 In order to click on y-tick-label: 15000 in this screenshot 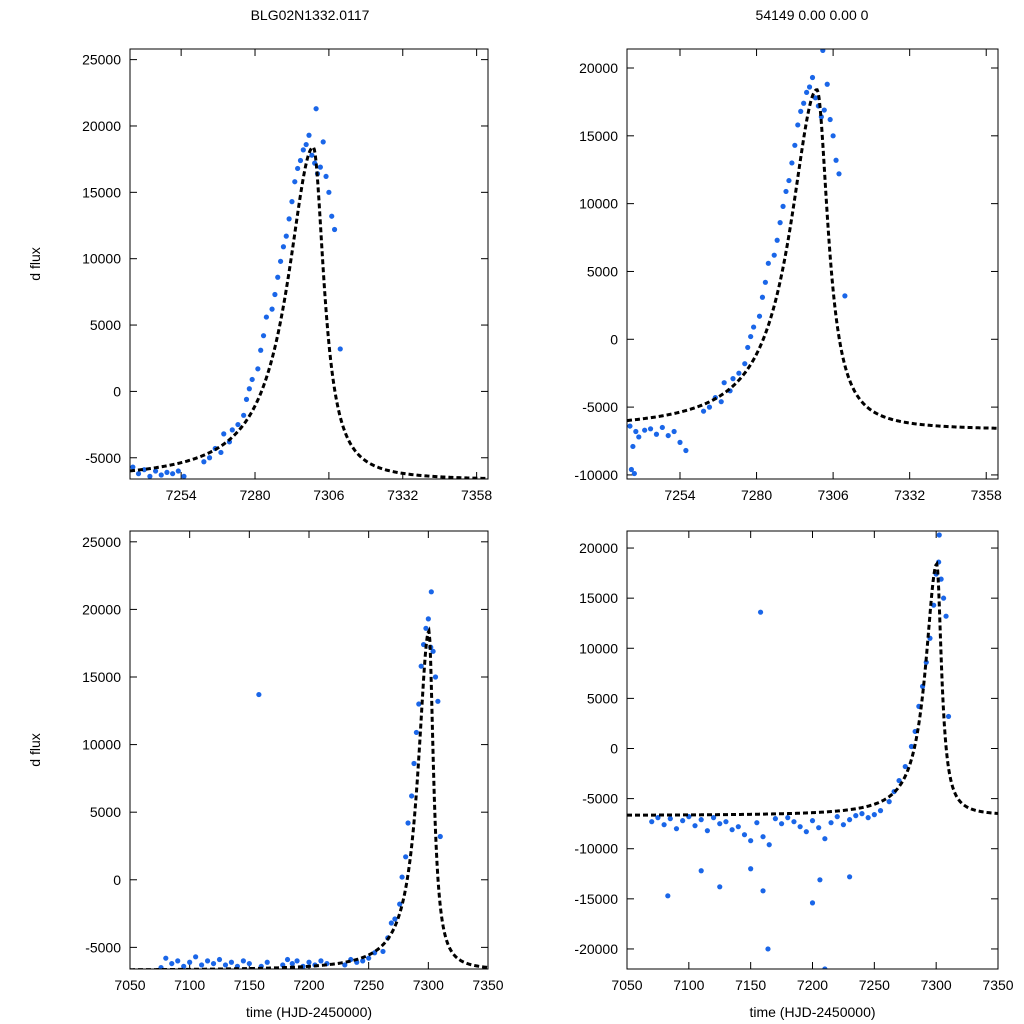, I will do `click(101, 192)`.